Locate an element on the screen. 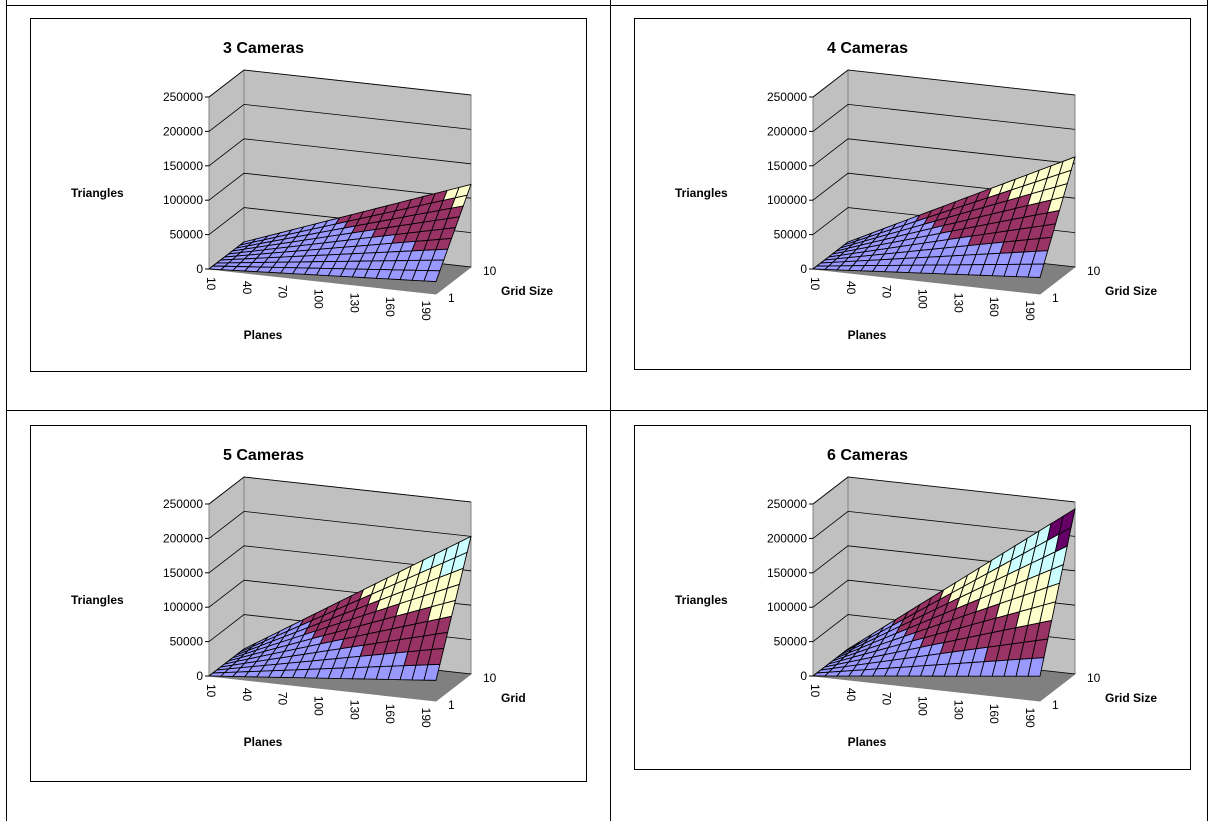 The image size is (1208, 821). table-row-divider is located at coordinates (607, 410).